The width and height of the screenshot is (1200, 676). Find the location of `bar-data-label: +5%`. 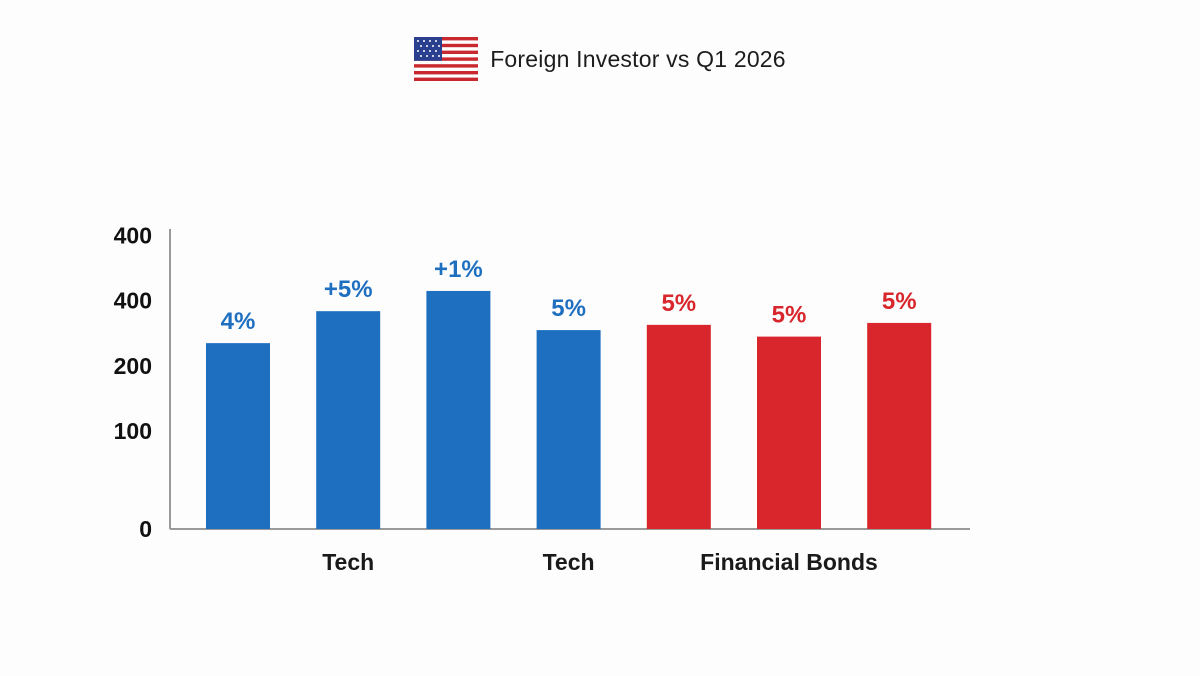

bar-data-label: +5% is located at coordinates (348, 289).